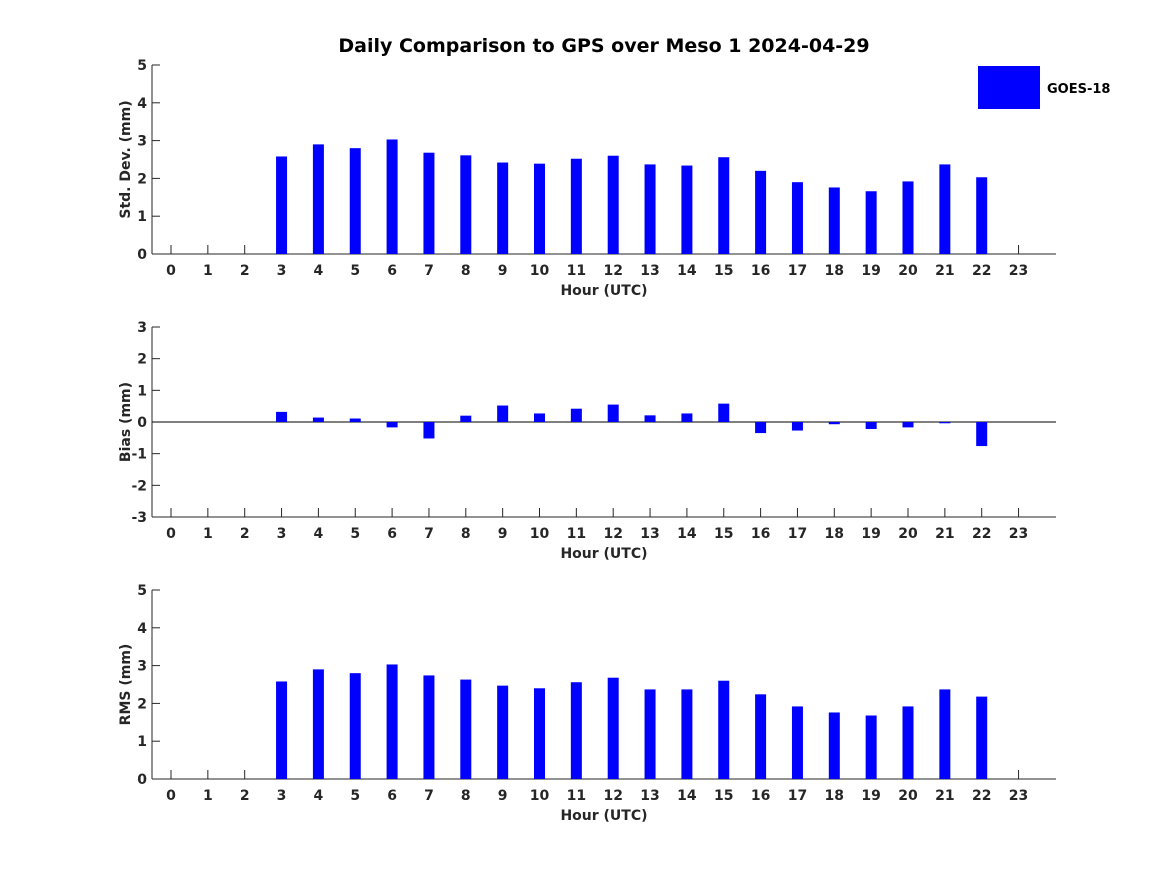 This screenshot has height=875, width=1167. What do you see at coordinates (139, 486) in the screenshot?
I see `y-tick-label: -2` at bounding box center [139, 486].